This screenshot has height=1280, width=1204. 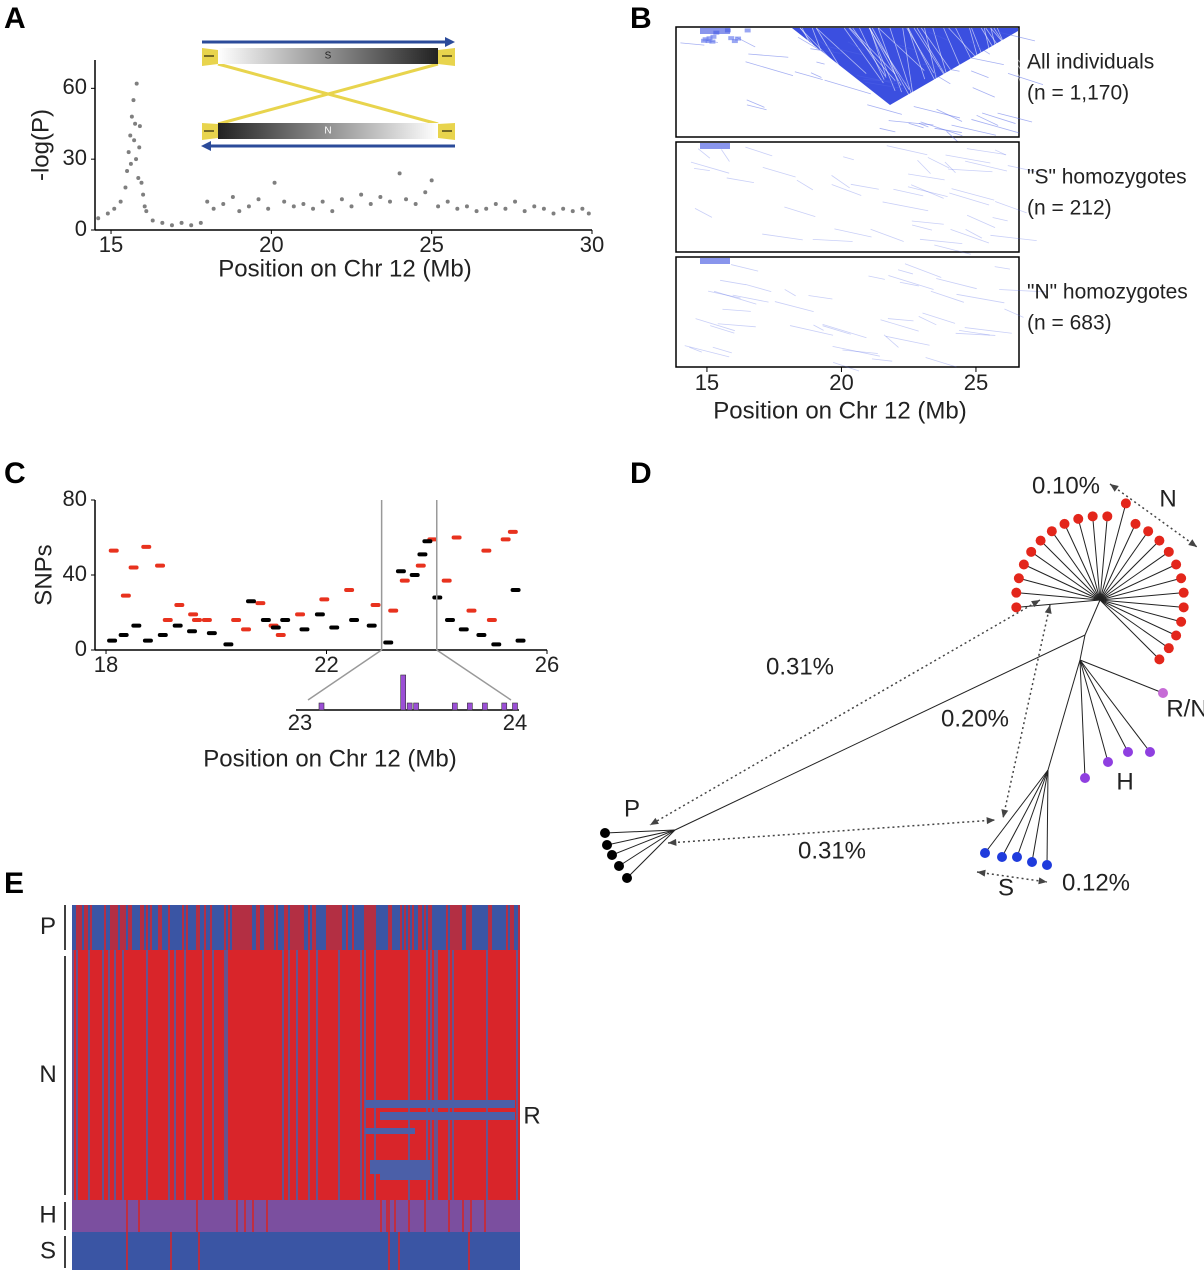 I want to click on x-tick-label: 15, so click(x=707, y=382).